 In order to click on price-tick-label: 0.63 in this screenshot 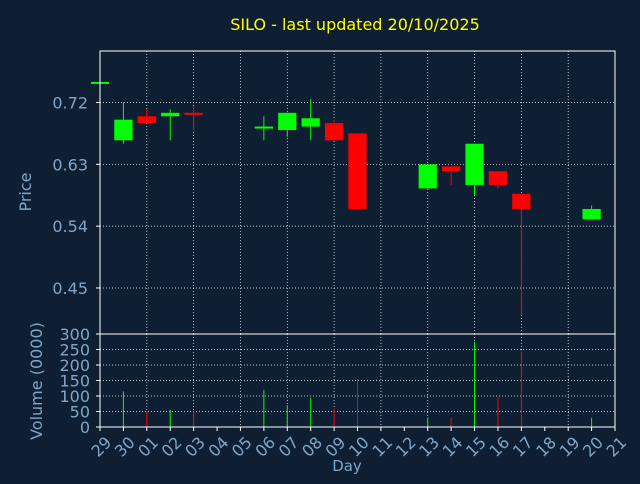, I will do `click(70, 164)`.